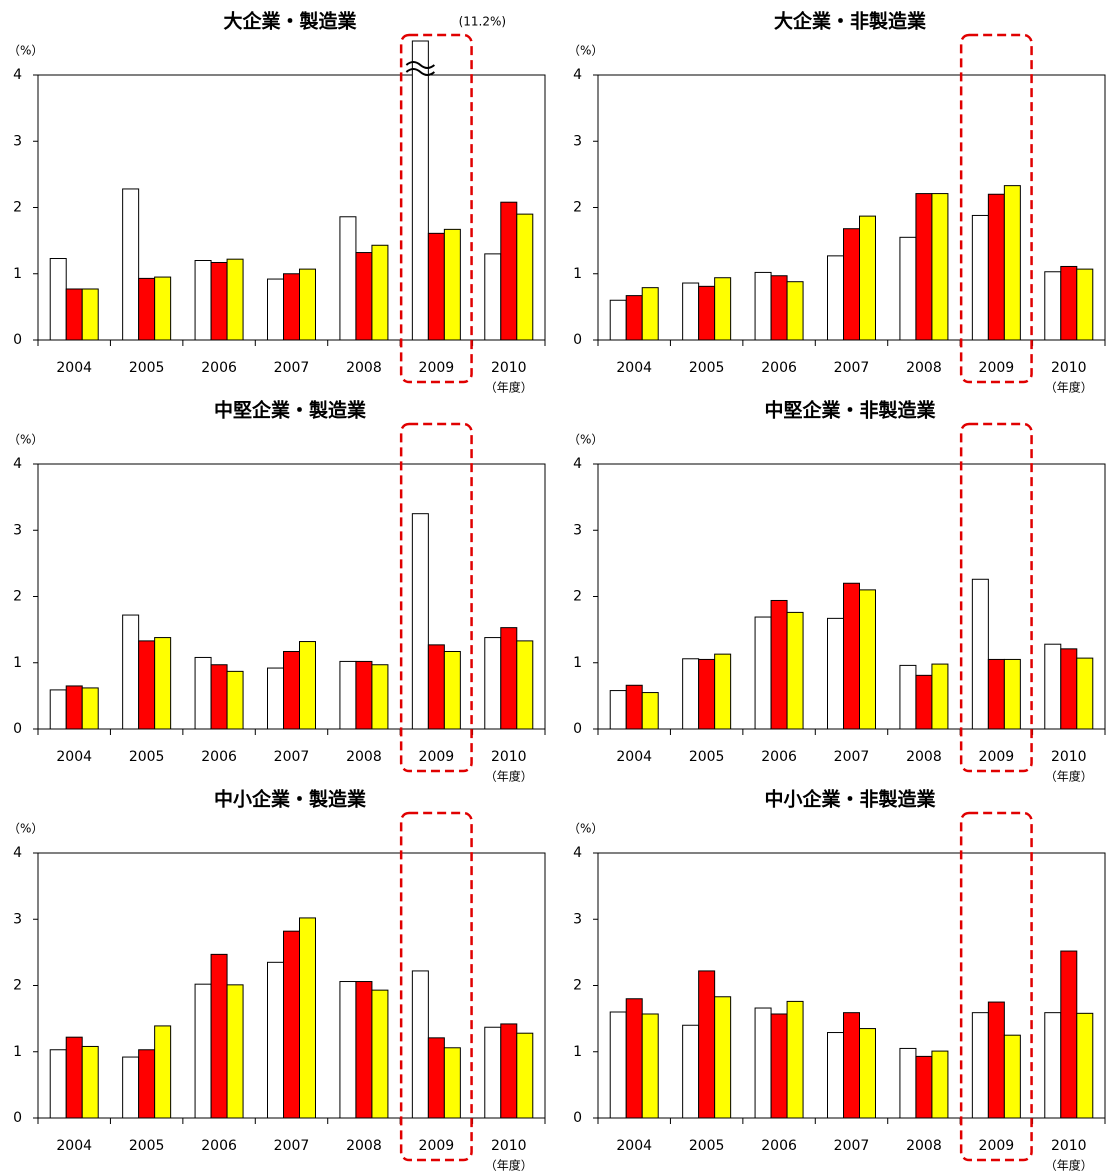 The height and width of the screenshot is (1173, 1107). Describe the element at coordinates (850, 410) in the screenshot. I see `chart-title: 中堅企業・非製造業` at that location.